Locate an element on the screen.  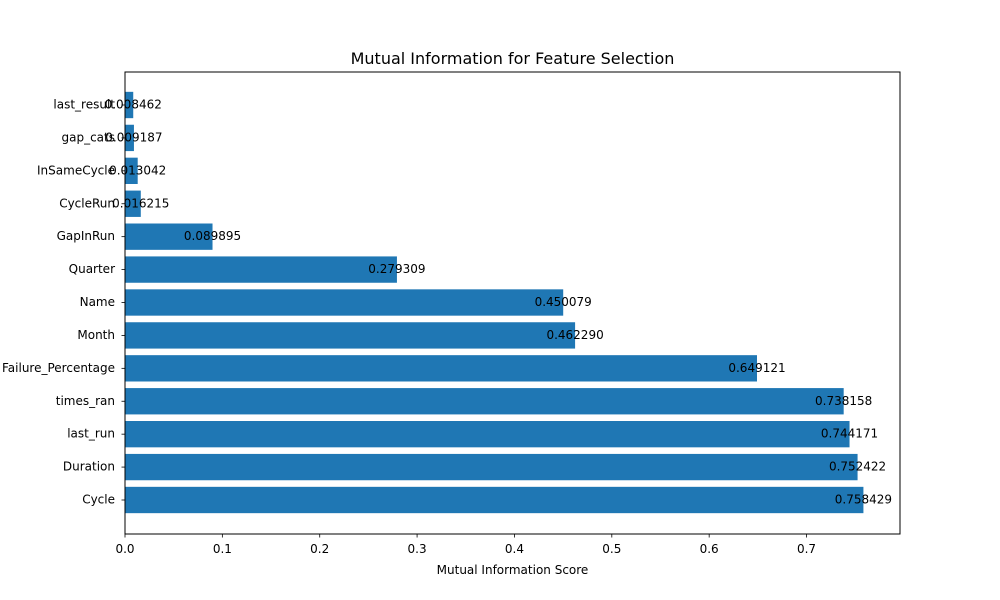
chart-title: Mutual Information for Feature Selection is located at coordinates (513, 58).